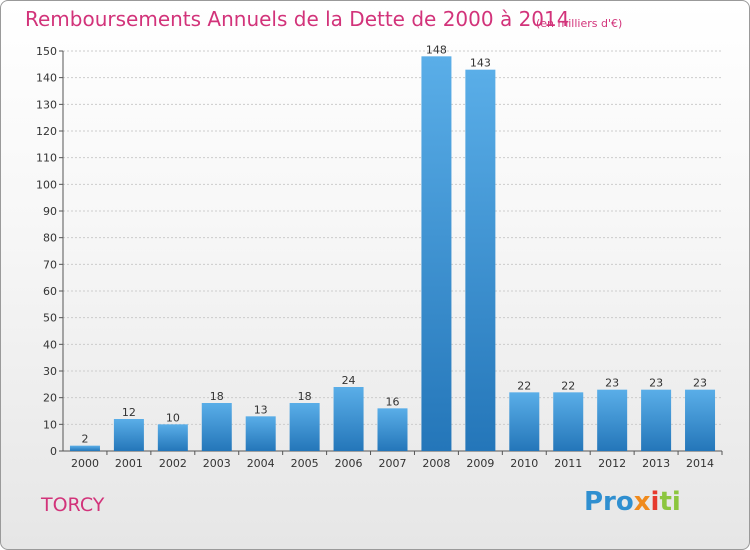  What do you see at coordinates (436, 463) in the screenshot?
I see `x-tick-label: 2008` at bounding box center [436, 463].